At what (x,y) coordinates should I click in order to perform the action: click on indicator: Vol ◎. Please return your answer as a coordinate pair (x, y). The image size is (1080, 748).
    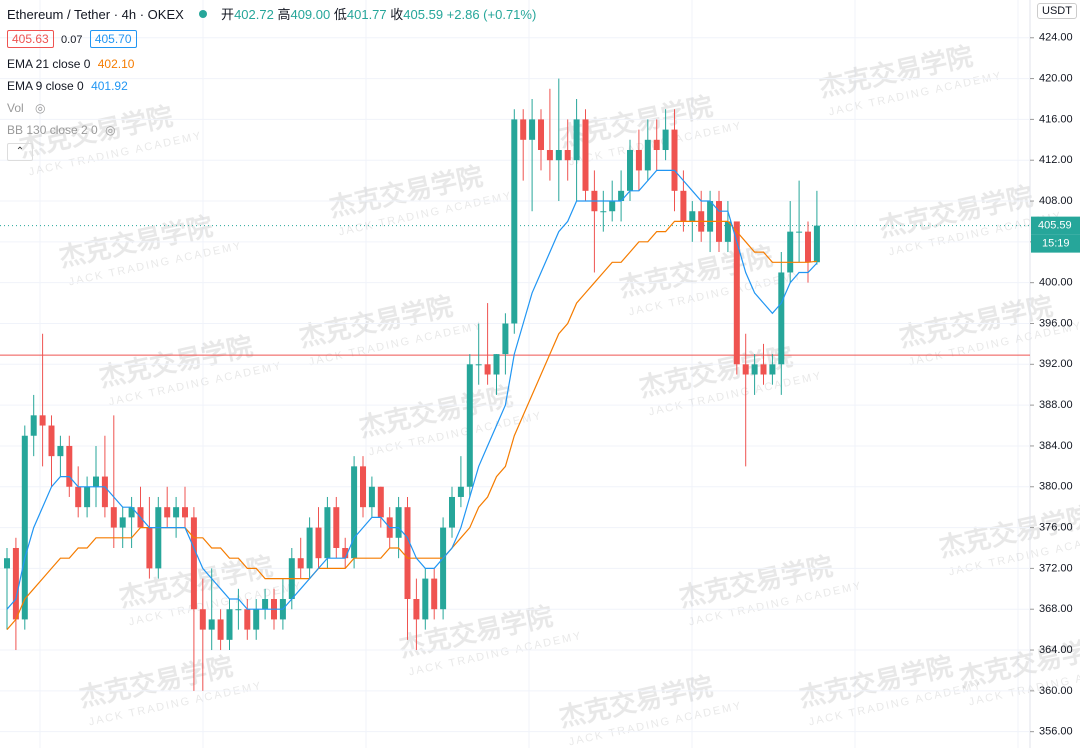
    Looking at the image, I should click on (26, 108).